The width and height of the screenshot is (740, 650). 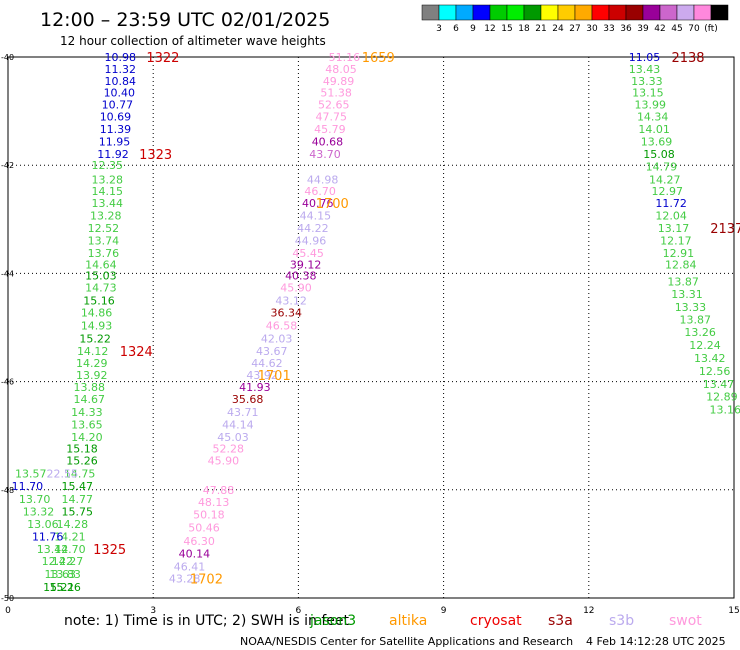 What do you see at coordinates (224, 461) in the screenshot?
I see `wave-height-point: 45.90` at bounding box center [224, 461].